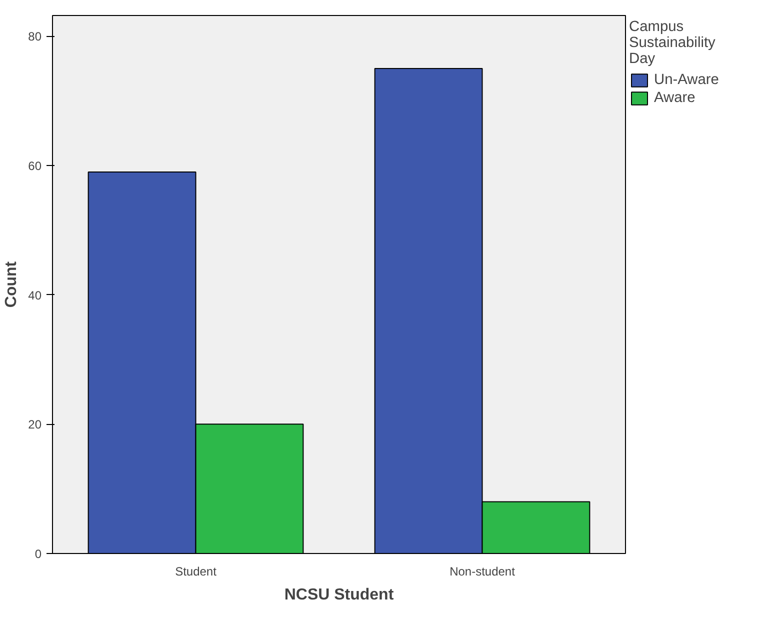 This screenshot has width=762, height=618. Describe the element at coordinates (339, 595) in the screenshot. I see `x-axis-title: NCSU Student` at that location.